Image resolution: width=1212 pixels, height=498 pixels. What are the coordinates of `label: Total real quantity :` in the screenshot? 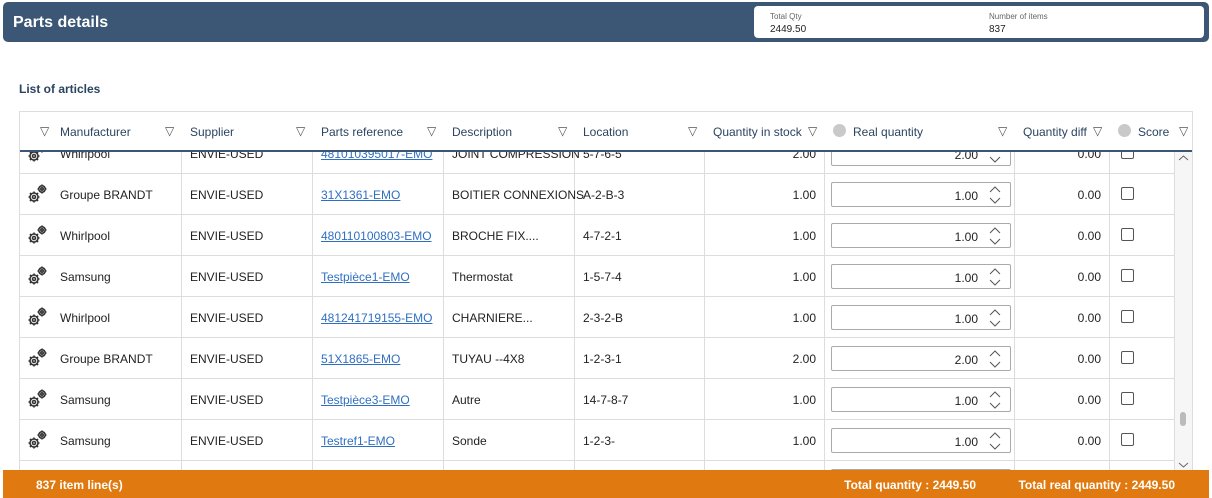 It's located at (1073, 485).